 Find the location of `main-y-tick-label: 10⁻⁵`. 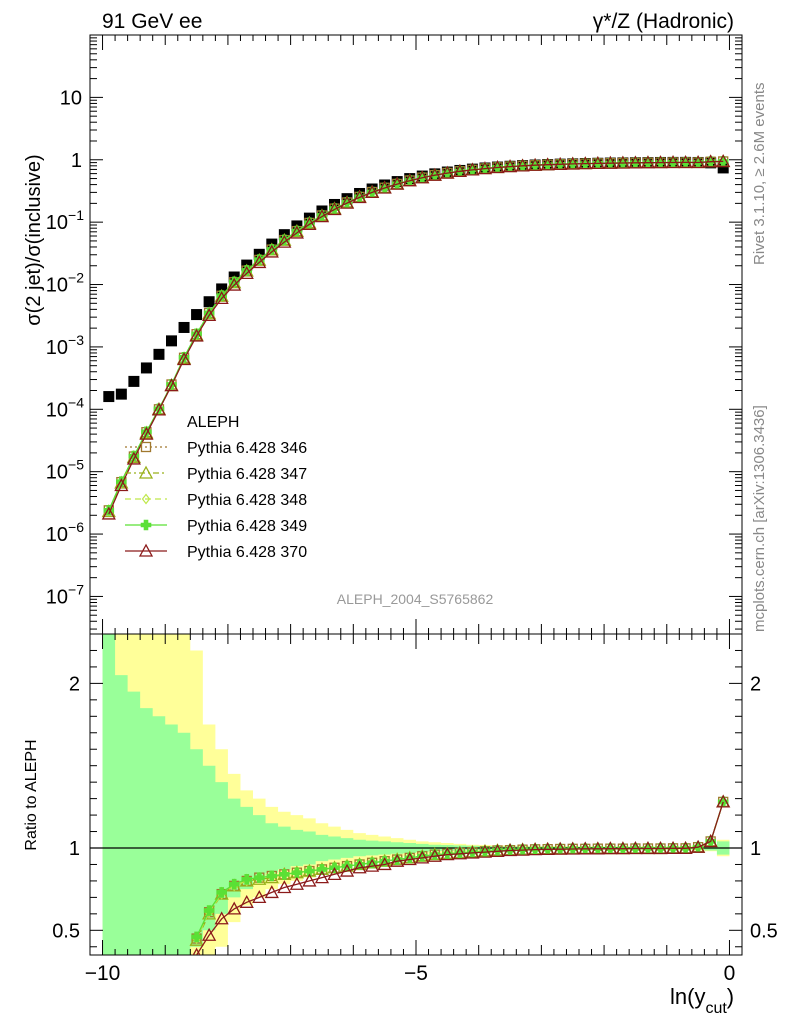

main-y-tick-label: 10⁻⁵ is located at coordinates (65, 470).